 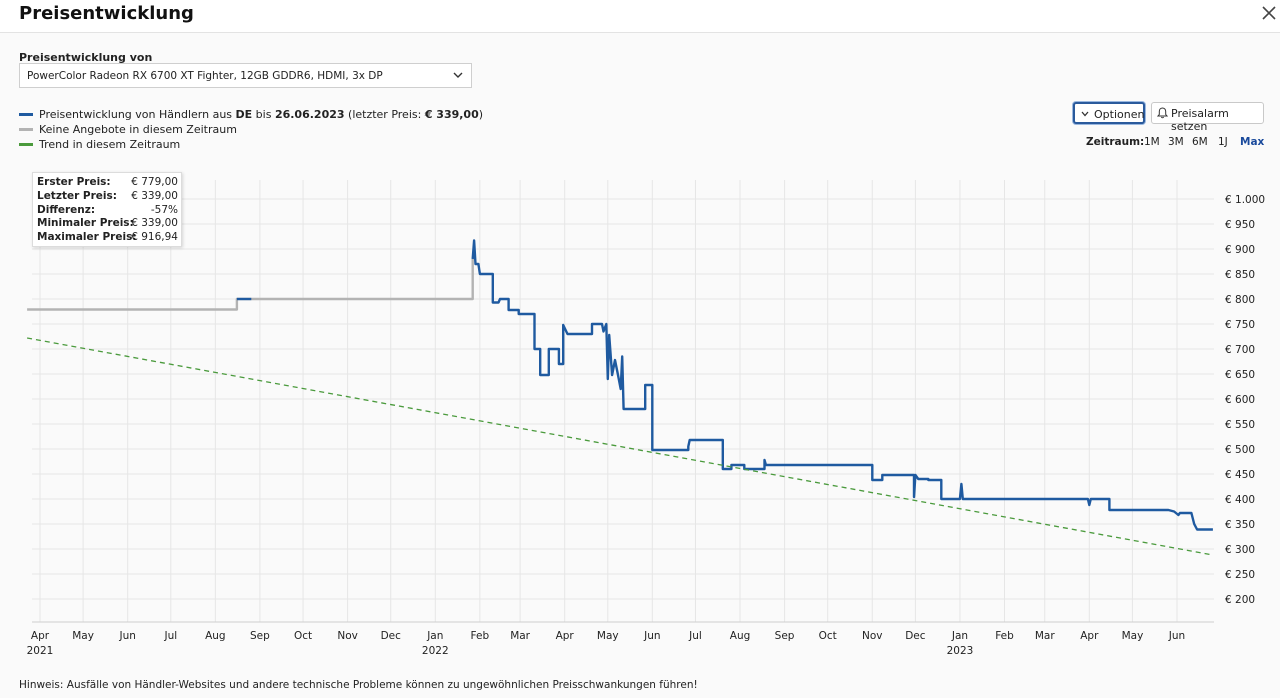 What do you see at coordinates (26, 129) in the screenshot?
I see `legend-swatch-none` at bounding box center [26, 129].